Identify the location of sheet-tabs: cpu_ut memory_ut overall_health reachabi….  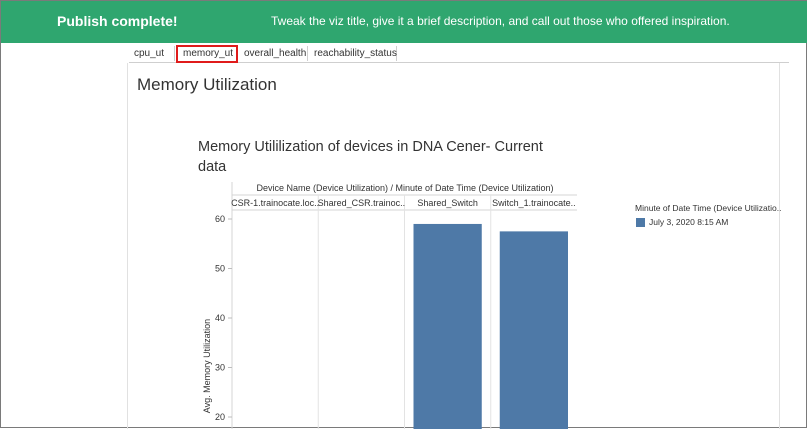
(459, 54).